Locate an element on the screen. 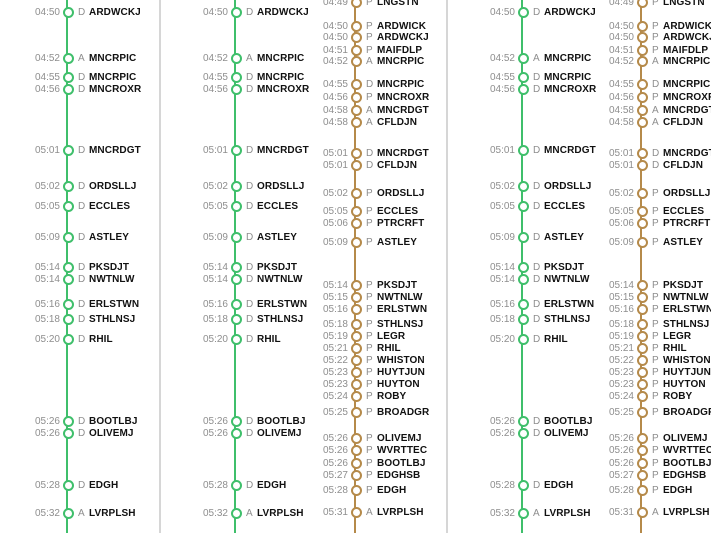 The width and height of the screenshot is (711, 533). stop-time: 04:52 is located at coordinates (215, 58).